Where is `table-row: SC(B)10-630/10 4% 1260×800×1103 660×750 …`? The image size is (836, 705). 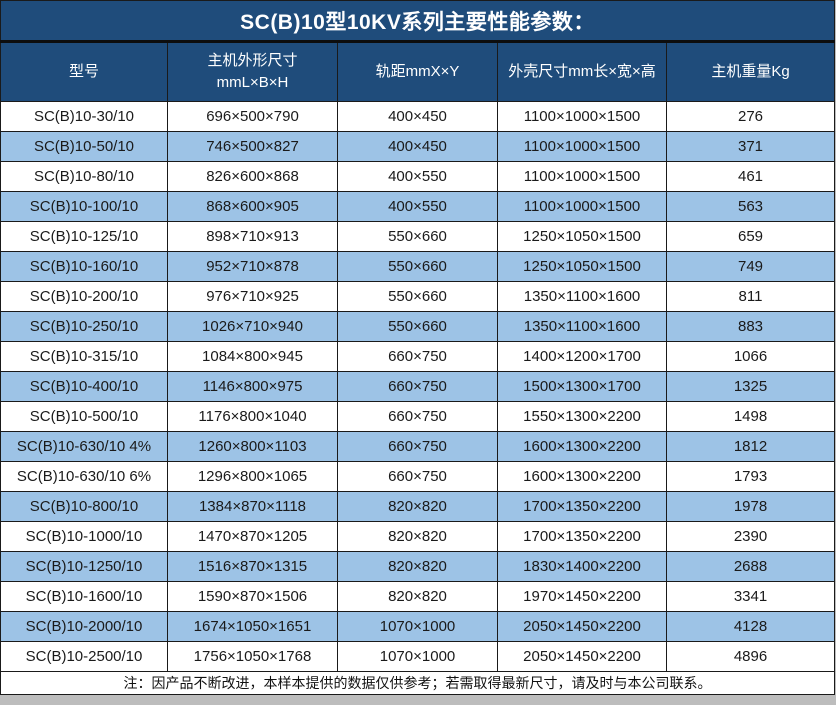
table-row: SC(B)10-630/10 4% 1260×800×1103 660×750 … is located at coordinates (418, 446).